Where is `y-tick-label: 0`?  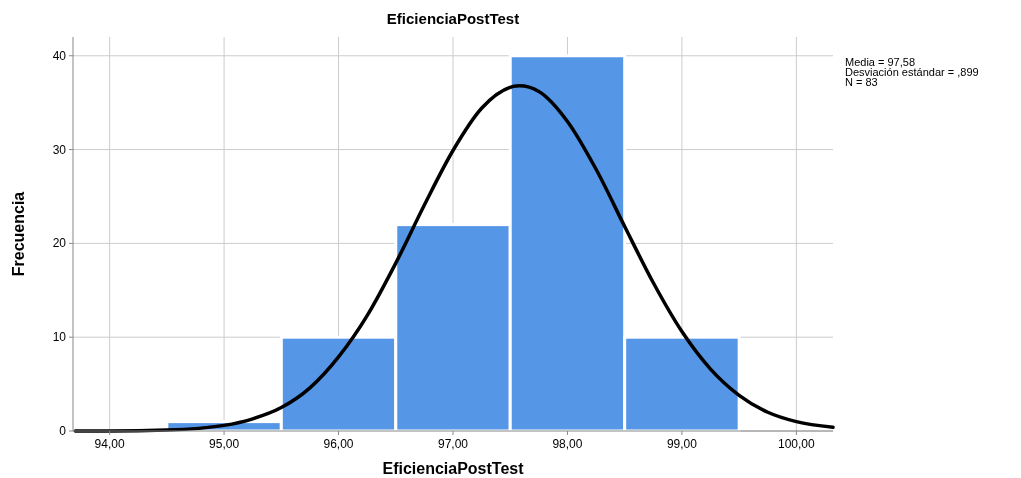
y-tick-label: 0 is located at coordinates (63, 431).